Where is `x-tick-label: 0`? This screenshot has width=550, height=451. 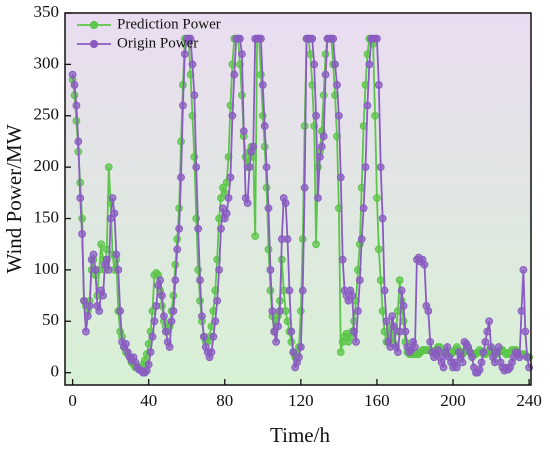
x-tick-label: 0 is located at coordinates (72, 400).